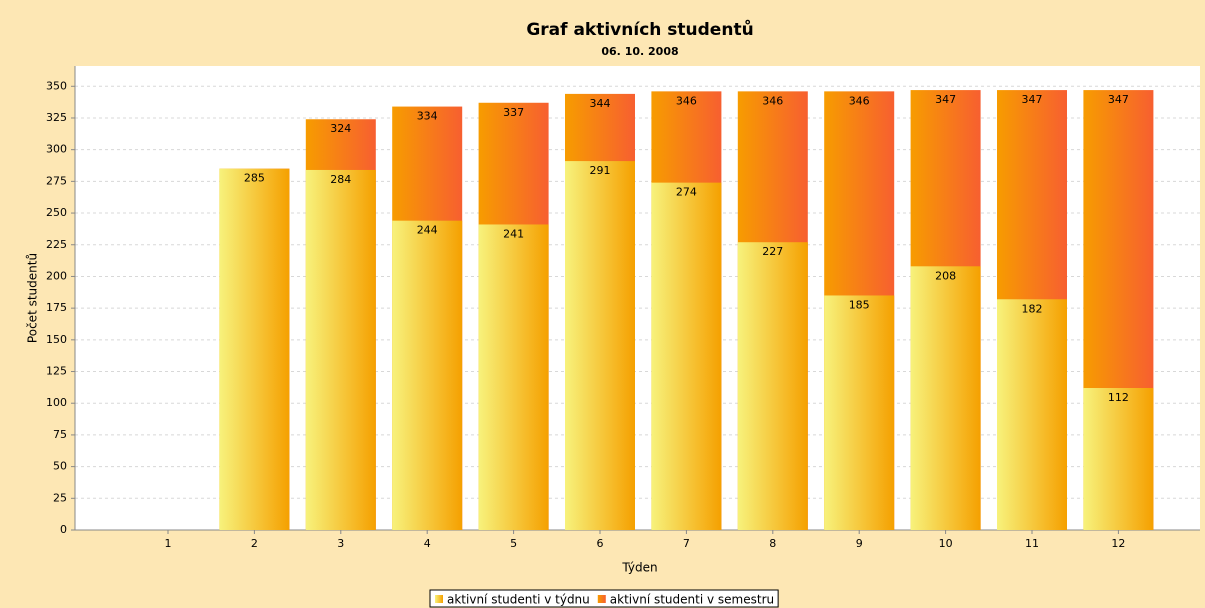  Describe the element at coordinates (33, 298) in the screenshot. I see `y-axis-label: Počet studentů` at that location.